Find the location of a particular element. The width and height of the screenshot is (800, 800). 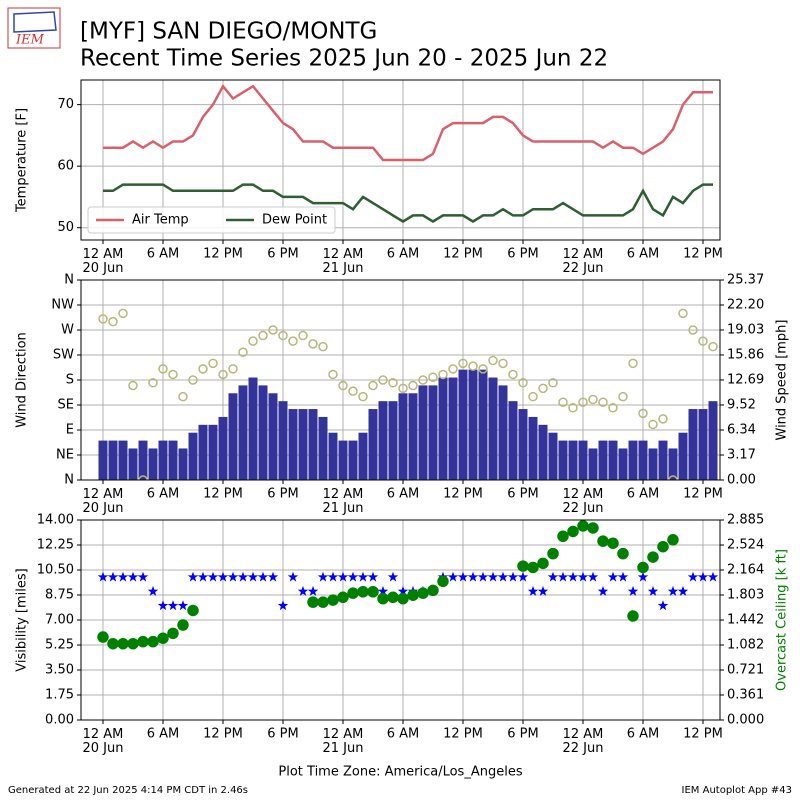

x-tick-label: 12 AM 21 Jun is located at coordinates (343, 501).